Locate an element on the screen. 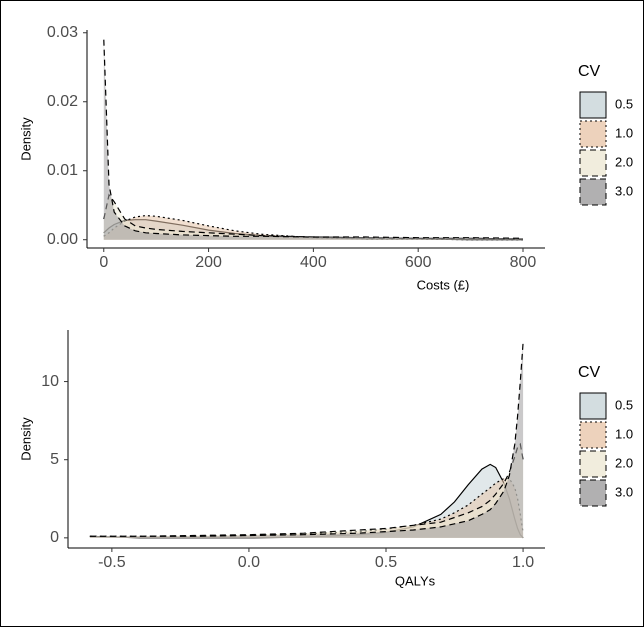 The height and width of the screenshot is (627, 644). x-tick-label: 400 is located at coordinates (313, 262).